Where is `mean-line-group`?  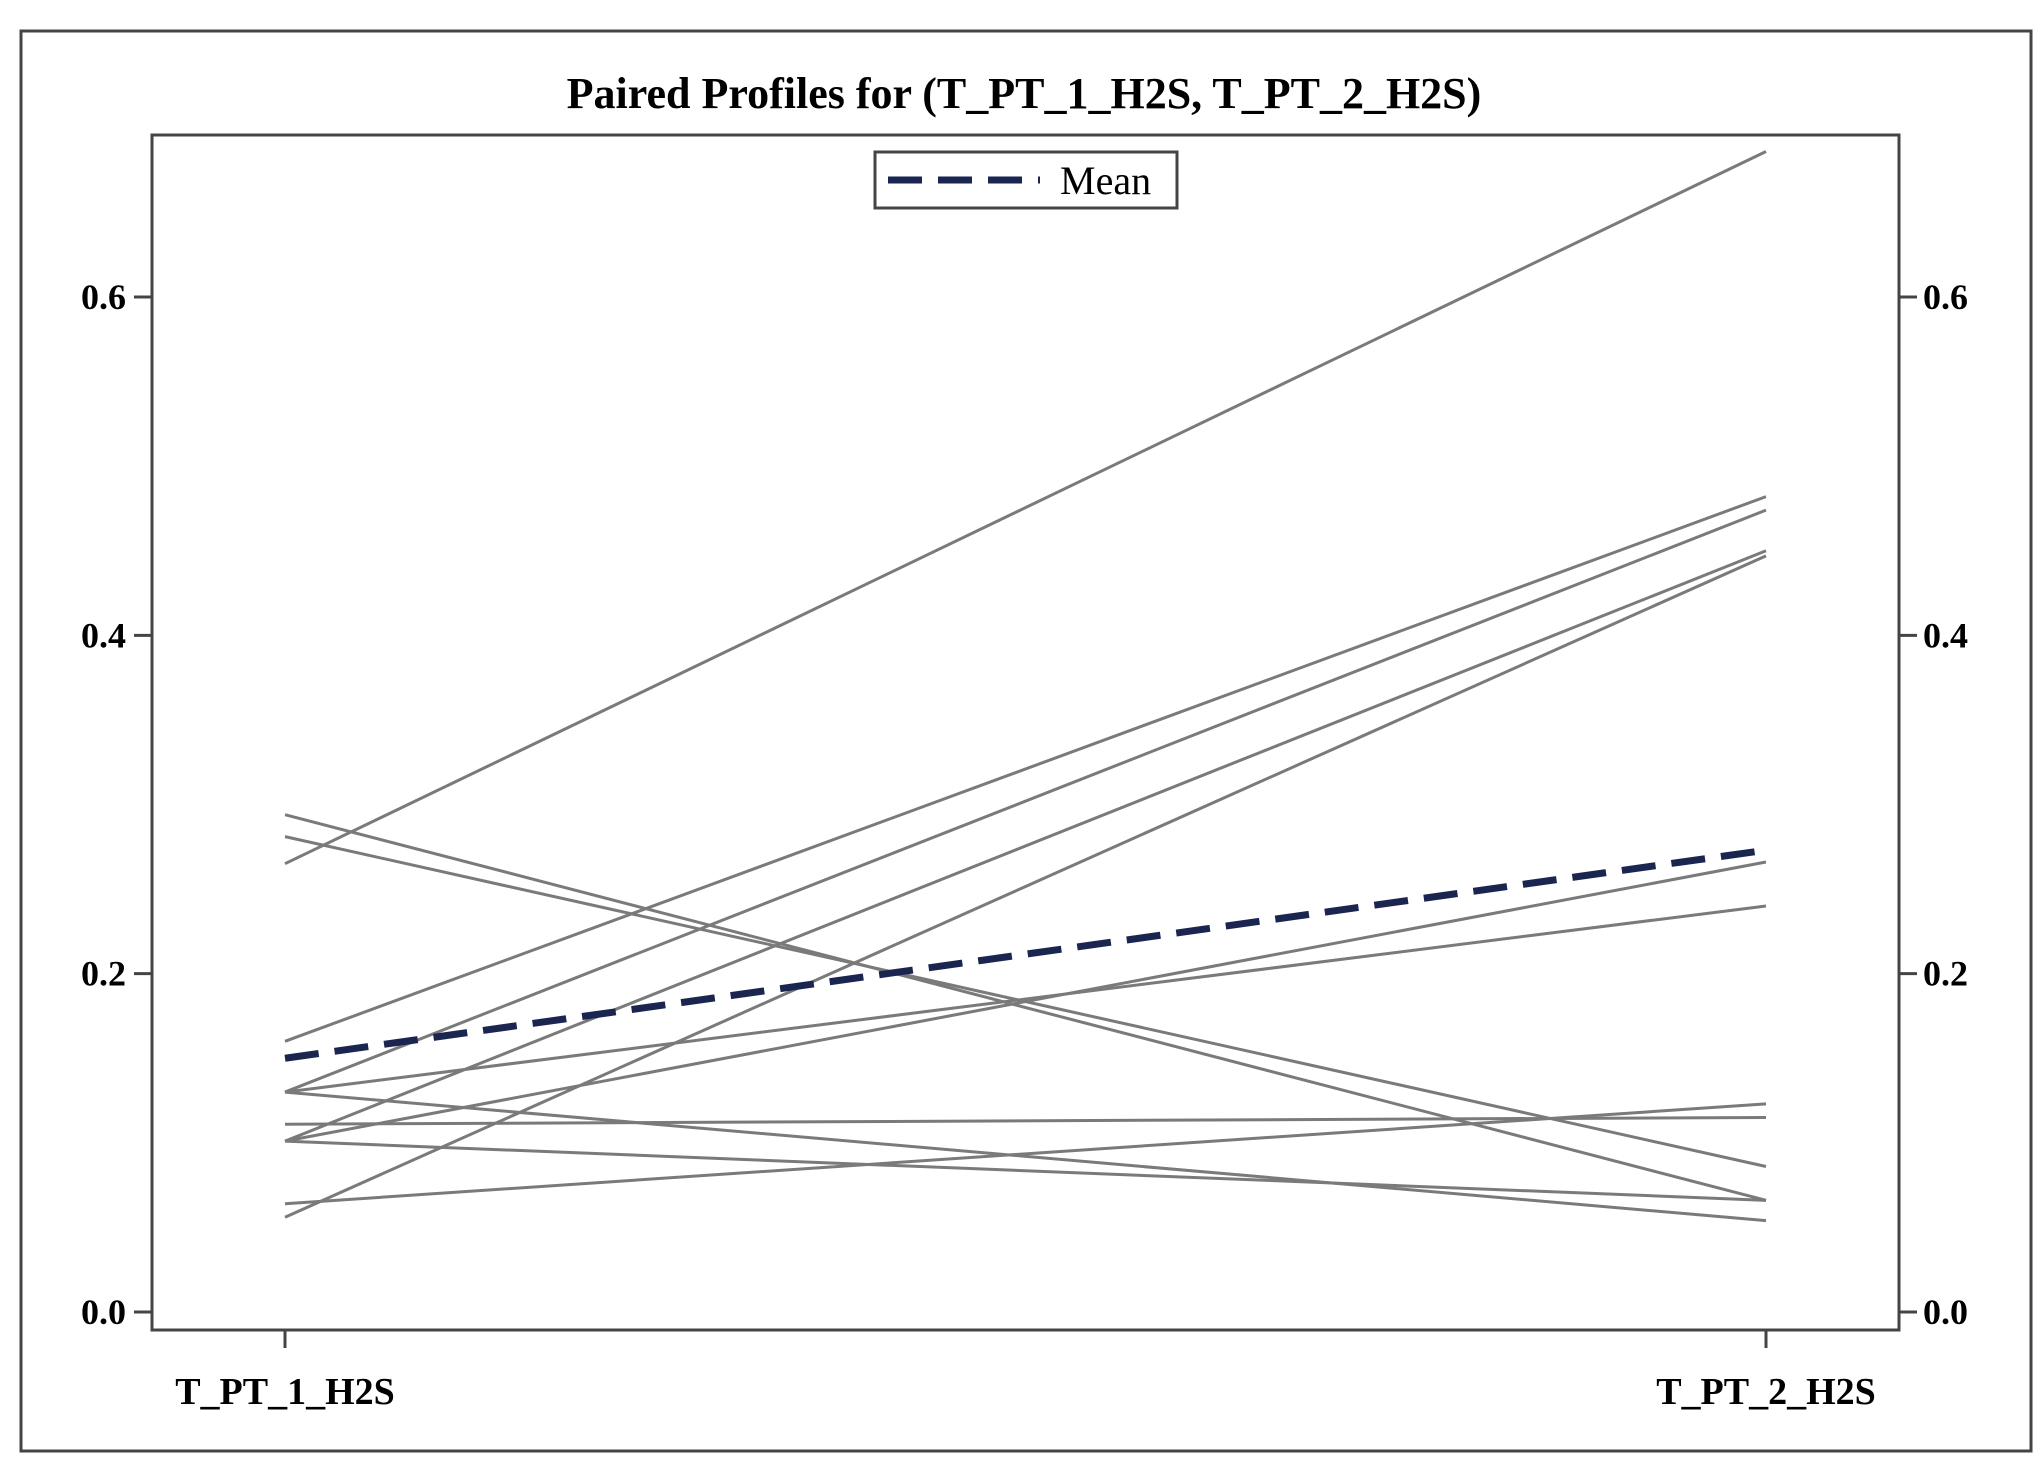
mean-line-group is located at coordinates (1025, 954).